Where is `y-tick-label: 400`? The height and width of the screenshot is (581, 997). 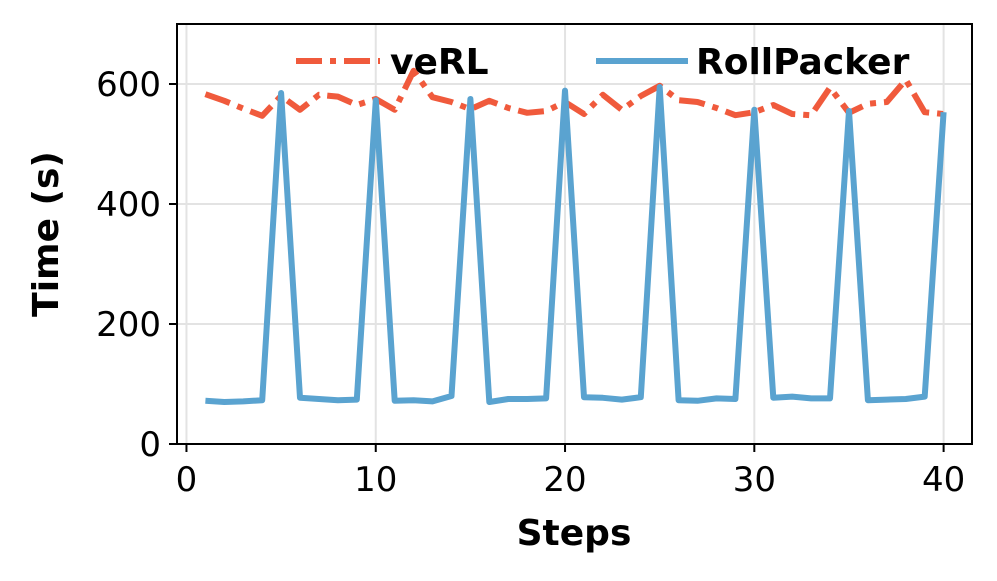
y-tick-label: 400 is located at coordinates (128, 205).